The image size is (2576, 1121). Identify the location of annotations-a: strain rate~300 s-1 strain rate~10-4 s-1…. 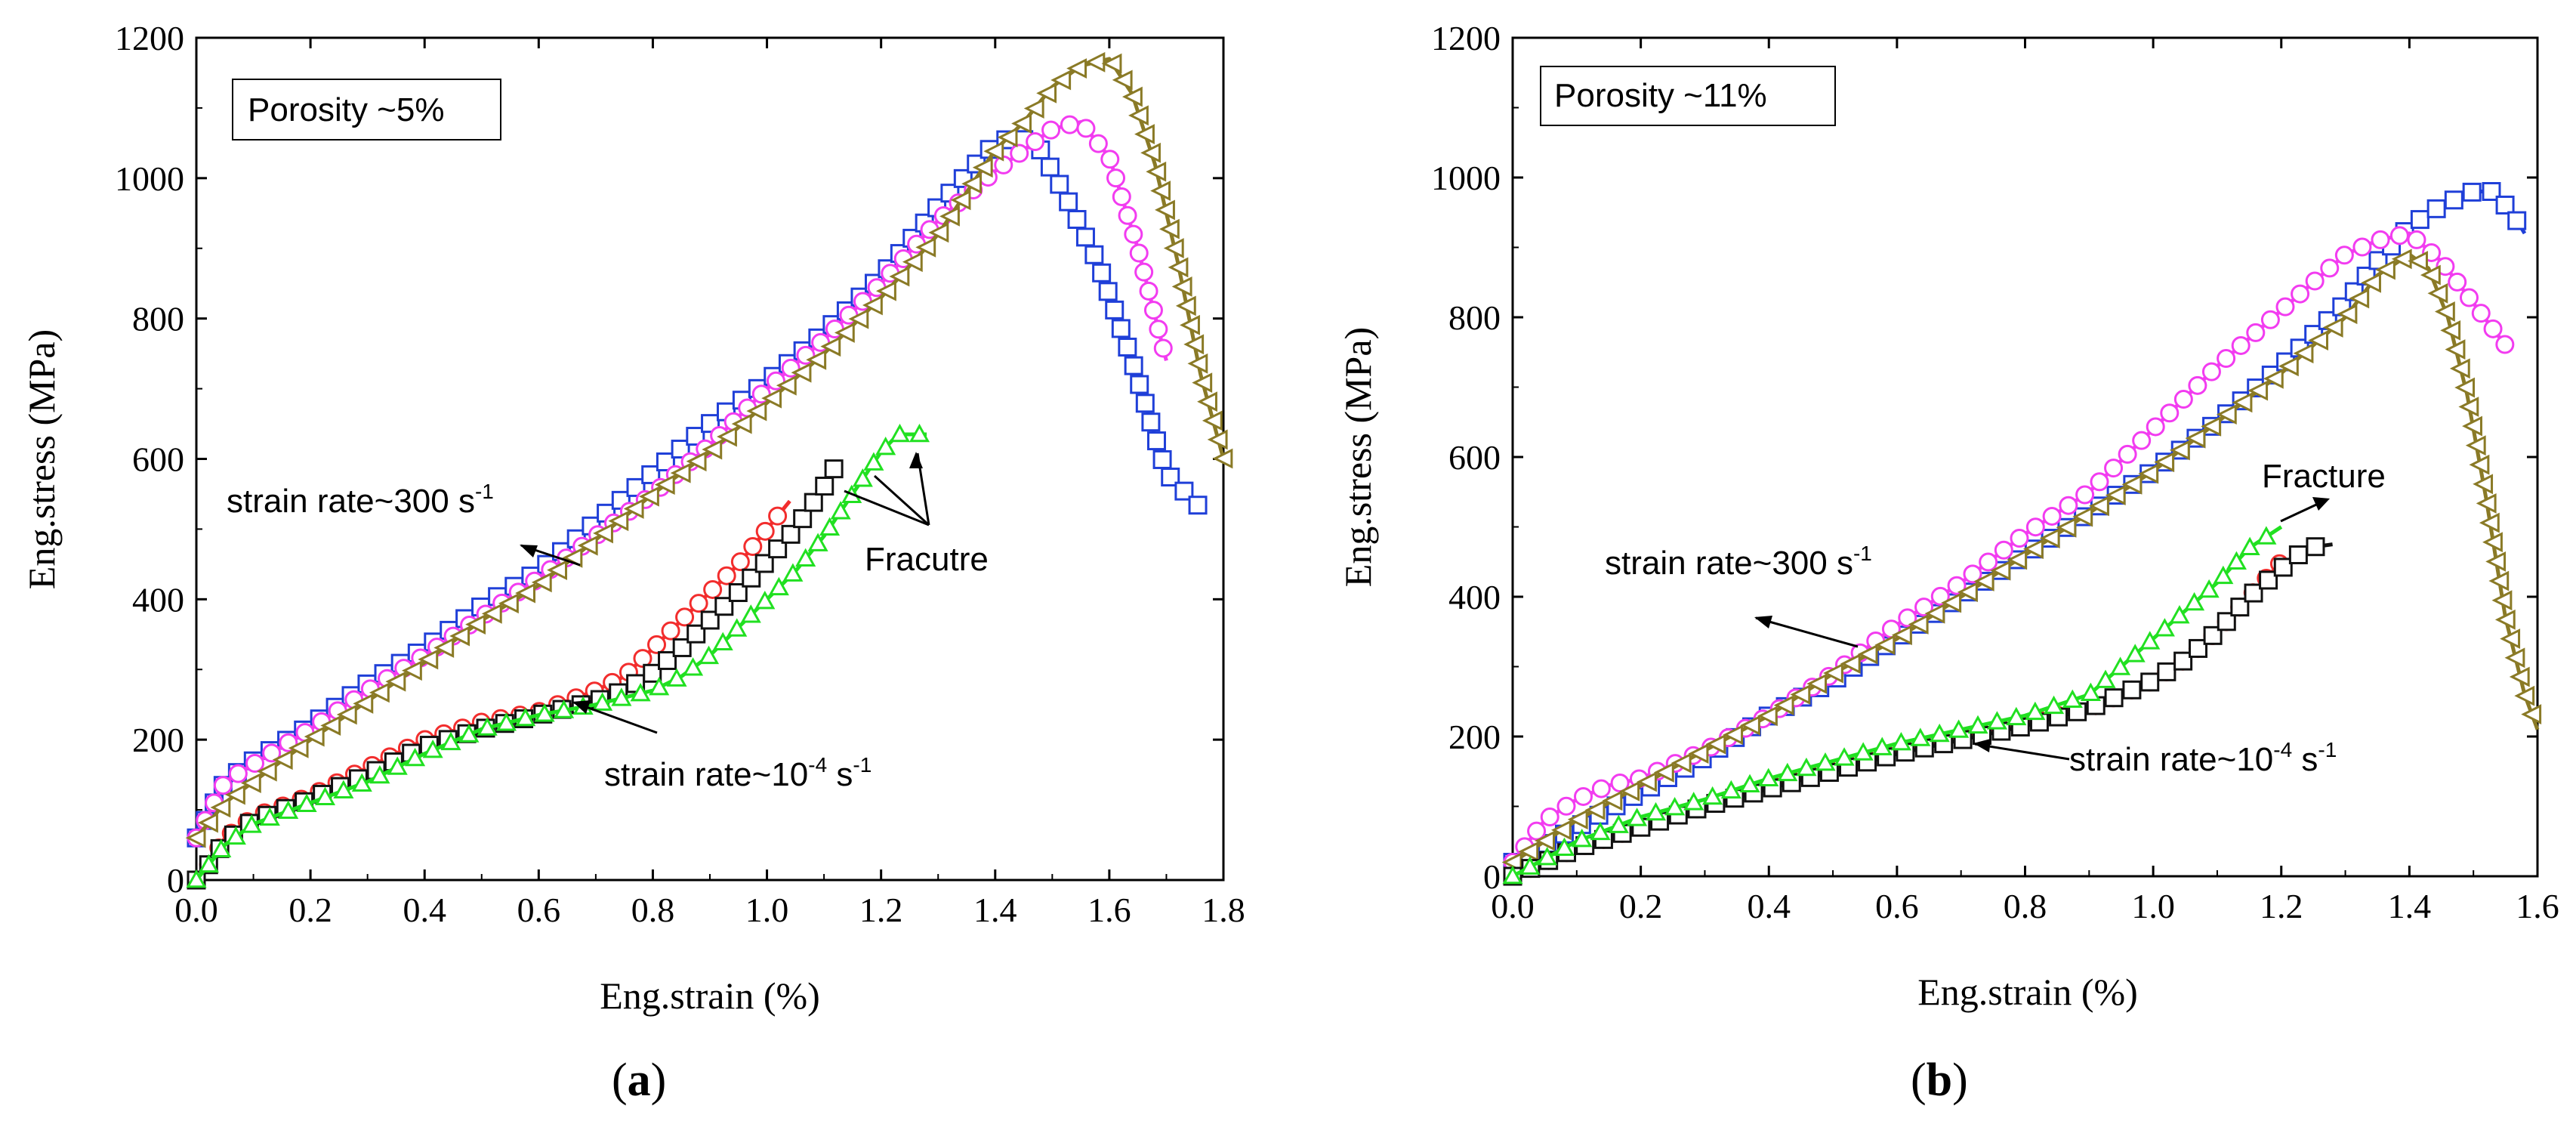
(608, 622).